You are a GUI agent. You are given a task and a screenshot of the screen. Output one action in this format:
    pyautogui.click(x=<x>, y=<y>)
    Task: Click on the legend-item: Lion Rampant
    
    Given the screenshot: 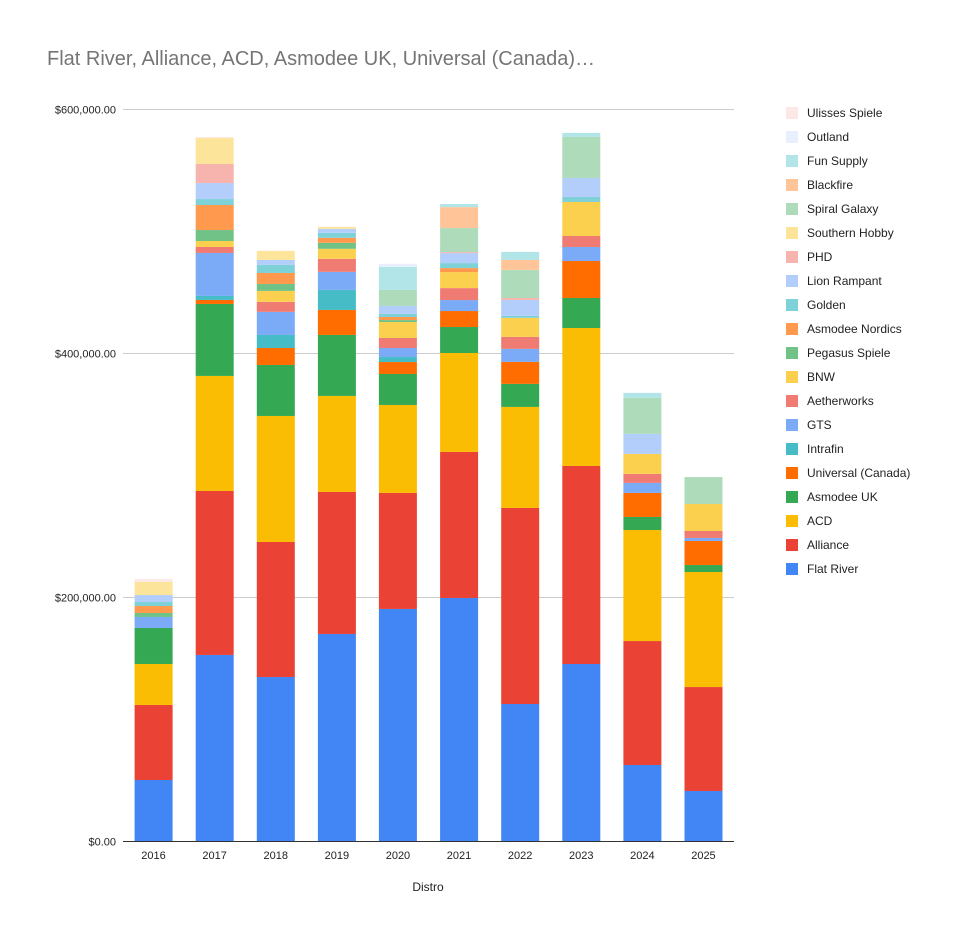 What is the action you would take?
    pyautogui.click(x=848, y=281)
    